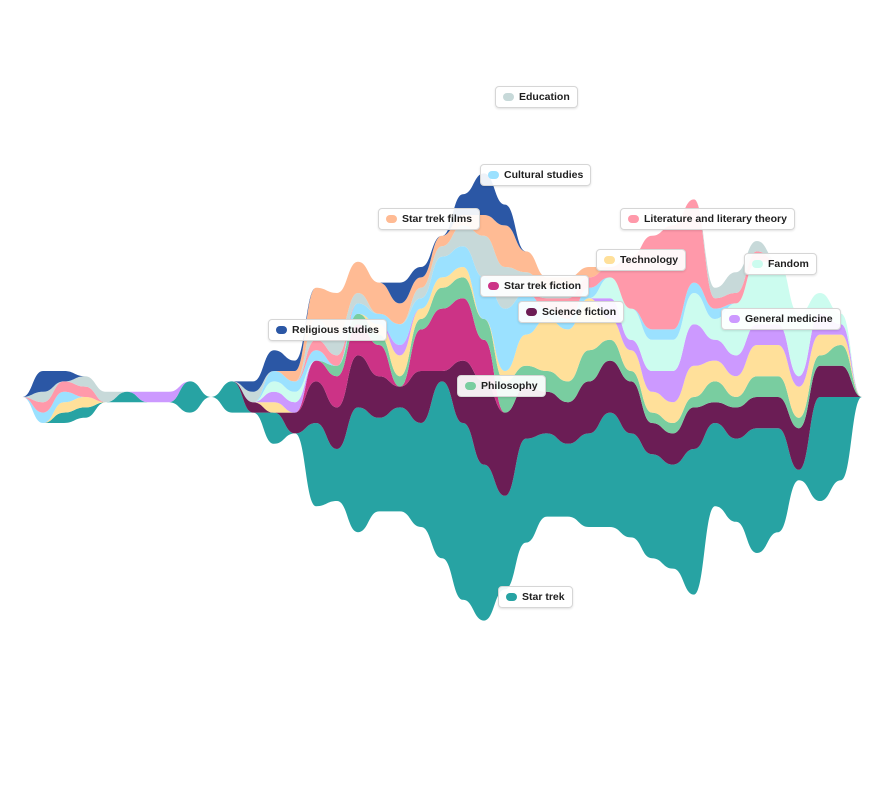  What do you see at coordinates (788, 264) in the screenshot?
I see `fandom-label-text: Fandom` at bounding box center [788, 264].